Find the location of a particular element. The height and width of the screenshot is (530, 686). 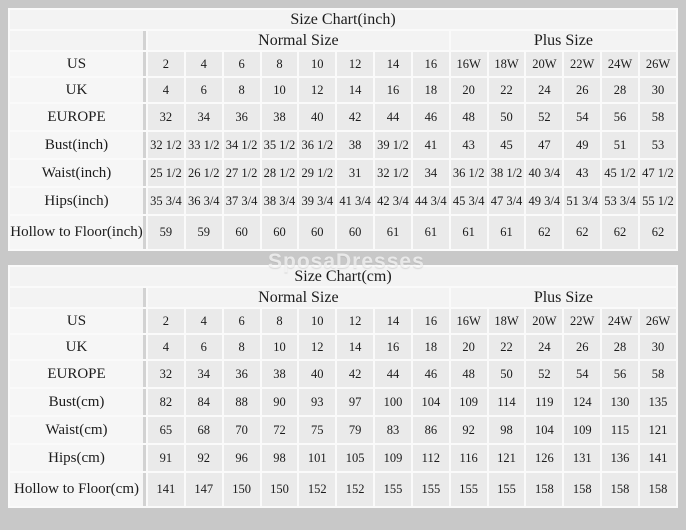

row-label: Hips(cm) is located at coordinates (78, 458).